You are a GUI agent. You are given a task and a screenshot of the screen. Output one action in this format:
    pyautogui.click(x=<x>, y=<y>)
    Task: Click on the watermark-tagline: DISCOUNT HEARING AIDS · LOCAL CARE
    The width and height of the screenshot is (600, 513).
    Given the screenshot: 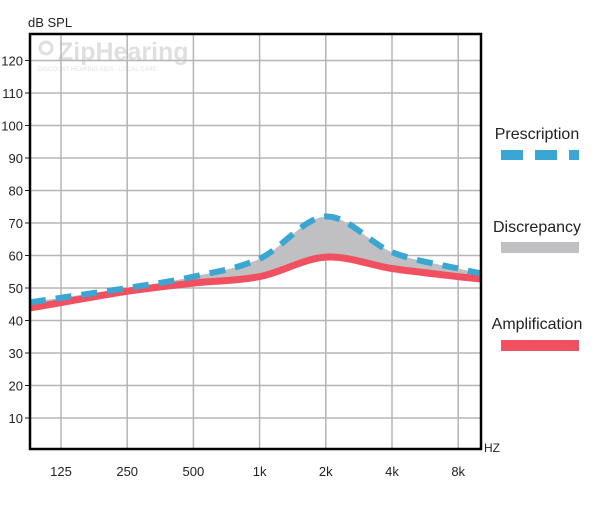 What is the action you would take?
    pyautogui.click(x=97, y=70)
    